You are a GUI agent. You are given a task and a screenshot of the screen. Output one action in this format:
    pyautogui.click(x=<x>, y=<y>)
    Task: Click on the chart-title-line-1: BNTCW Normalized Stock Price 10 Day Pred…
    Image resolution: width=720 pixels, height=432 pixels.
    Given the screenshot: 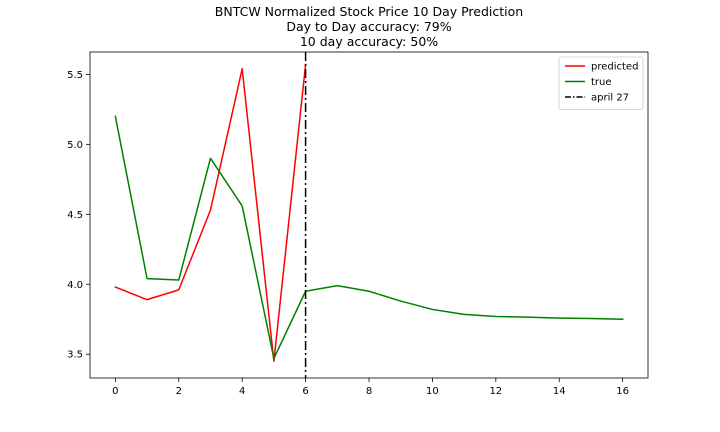 What is the action you would take?
    pyautogui.click(x=369, y=11)
    